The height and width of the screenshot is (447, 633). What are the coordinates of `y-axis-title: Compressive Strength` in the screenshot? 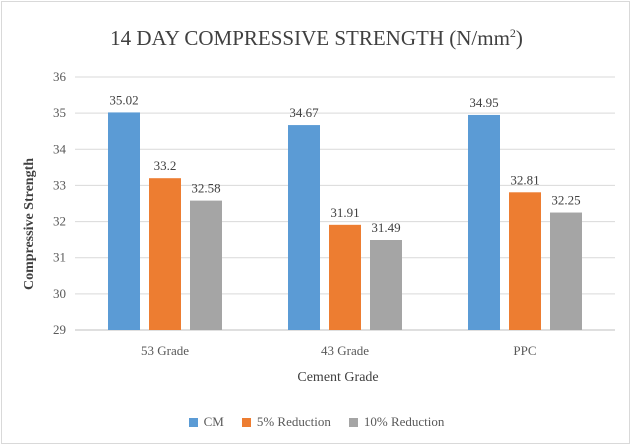 It's located at (29, 224).